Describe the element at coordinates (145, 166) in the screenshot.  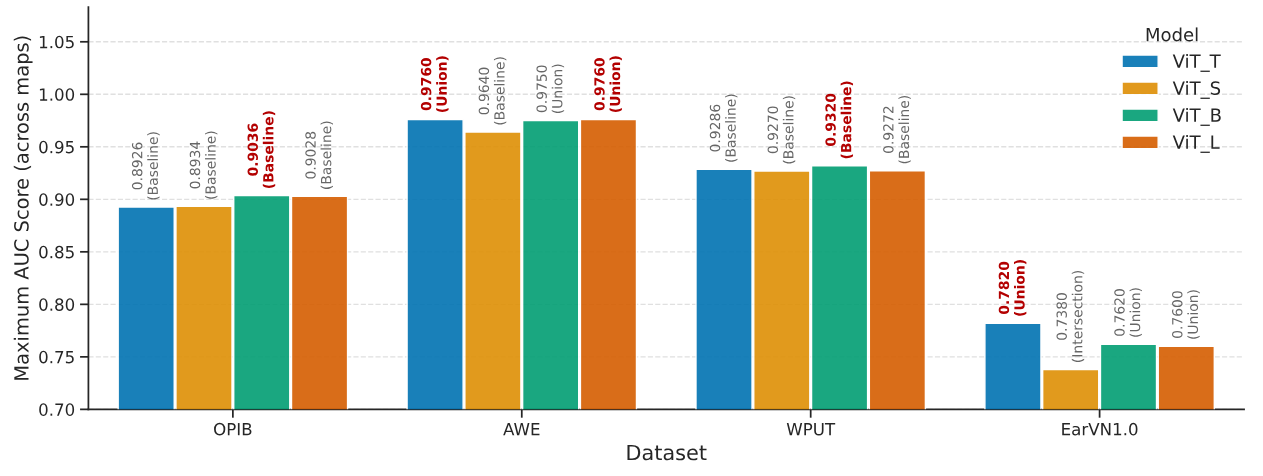
I see `data-label: 0.8926 (Baseline)` at that location.